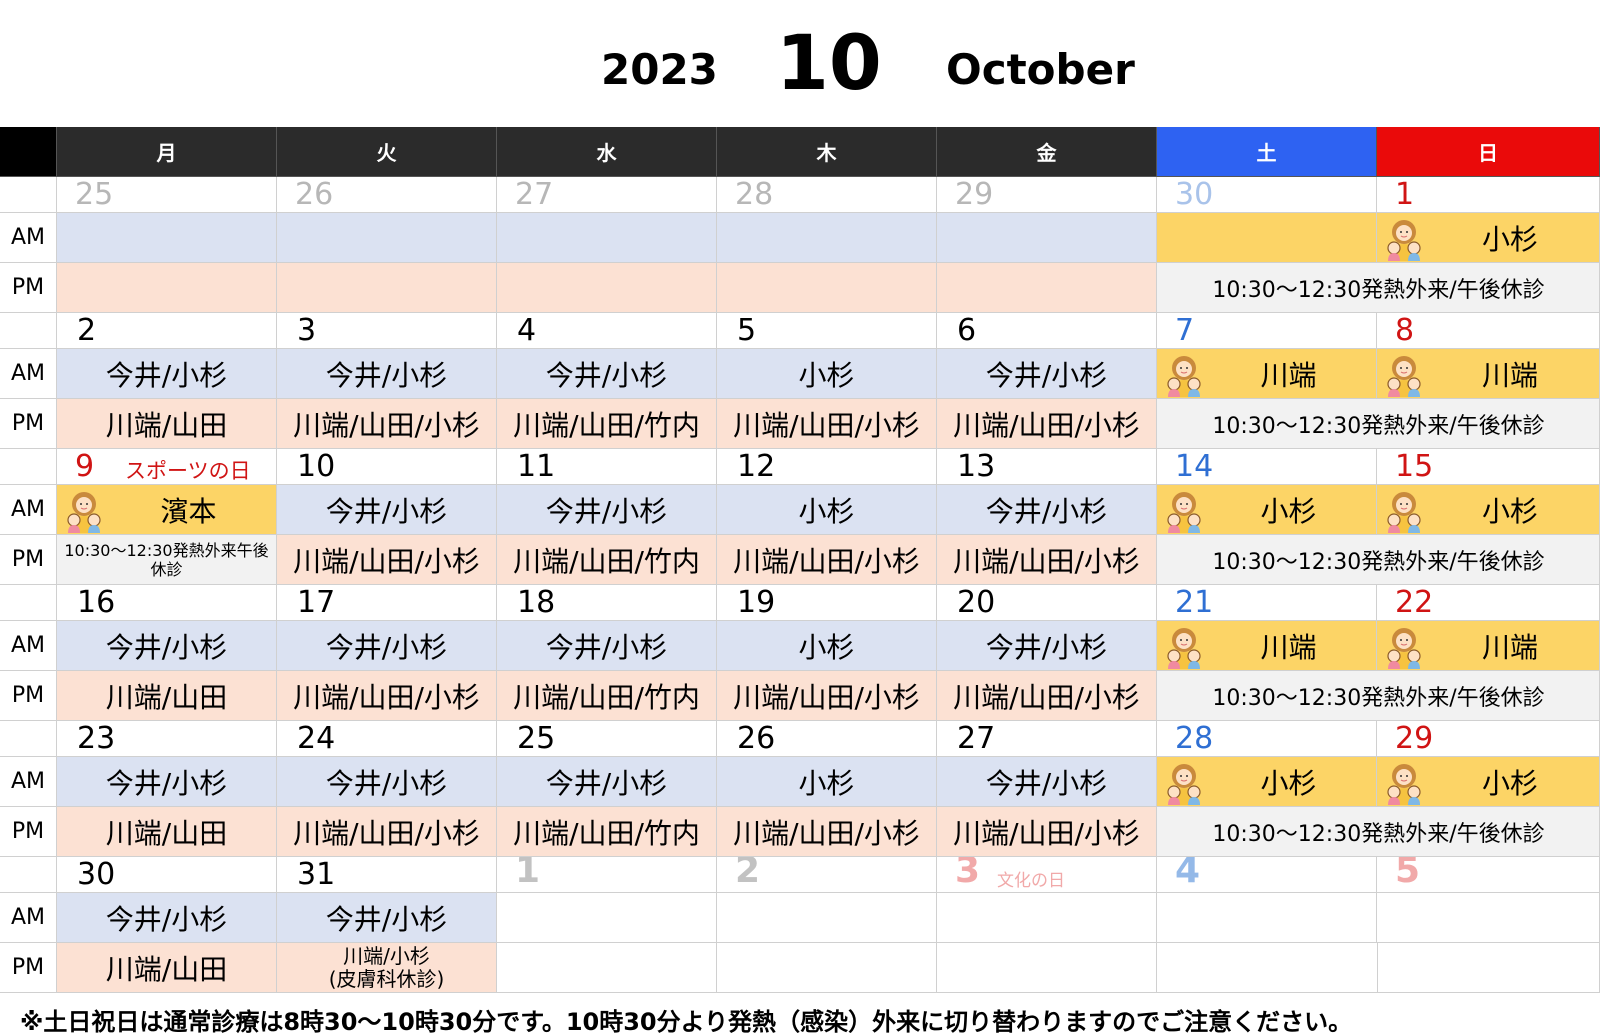 This screenshot has width=1600, height=1034. What do you see at coordinates (976, 466) in the screenshot?
I see `day-number: 13` at bounding box center [976, 466].